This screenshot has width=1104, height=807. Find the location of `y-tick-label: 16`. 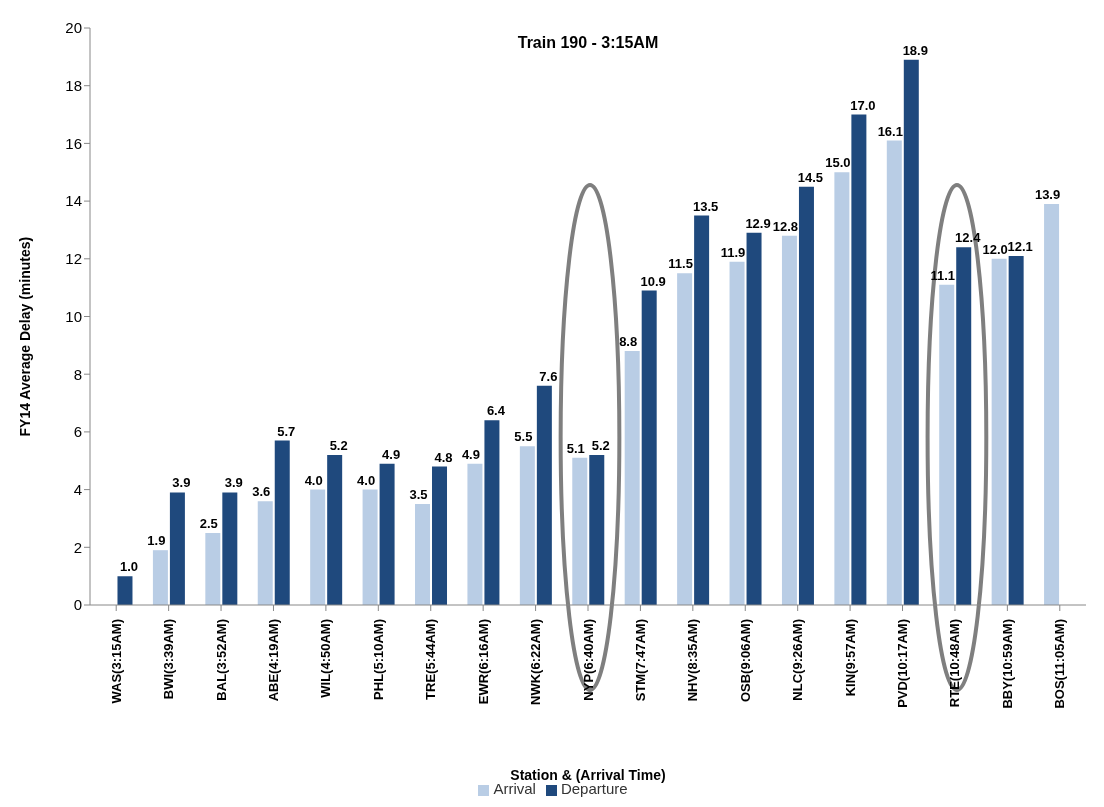

y-tick-label: 16 is located at coordinates (73, 143).